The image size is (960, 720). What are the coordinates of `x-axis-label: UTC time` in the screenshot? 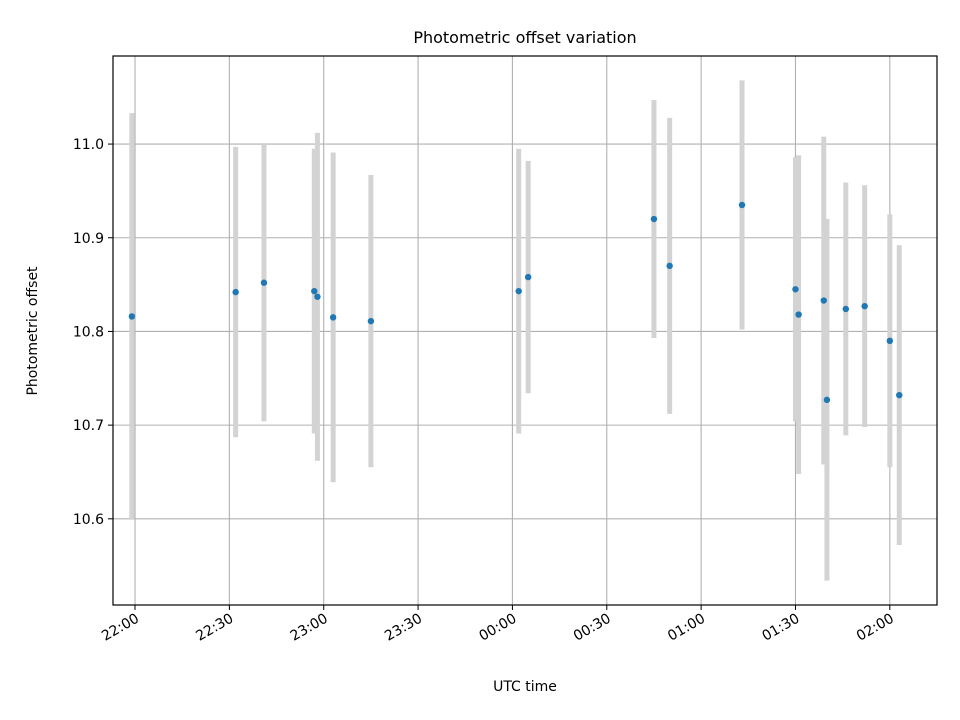 It's located at (525, 687).